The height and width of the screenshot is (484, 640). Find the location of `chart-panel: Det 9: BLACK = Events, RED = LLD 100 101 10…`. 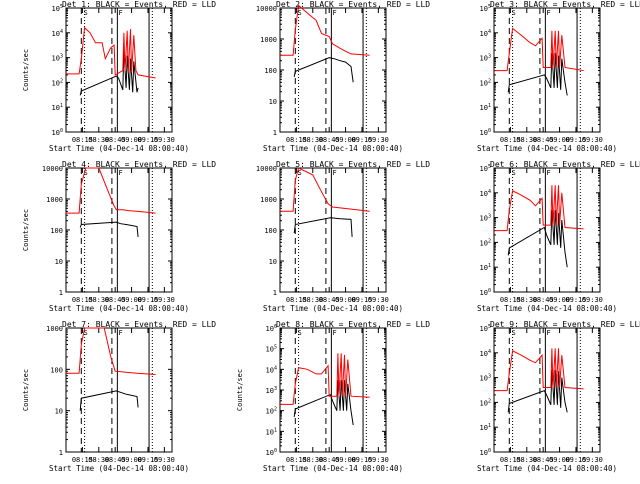

chart-panel: Det 9: BLACK = Events, RED = LLD 100 101 10… is located at coordinates (558, 396).